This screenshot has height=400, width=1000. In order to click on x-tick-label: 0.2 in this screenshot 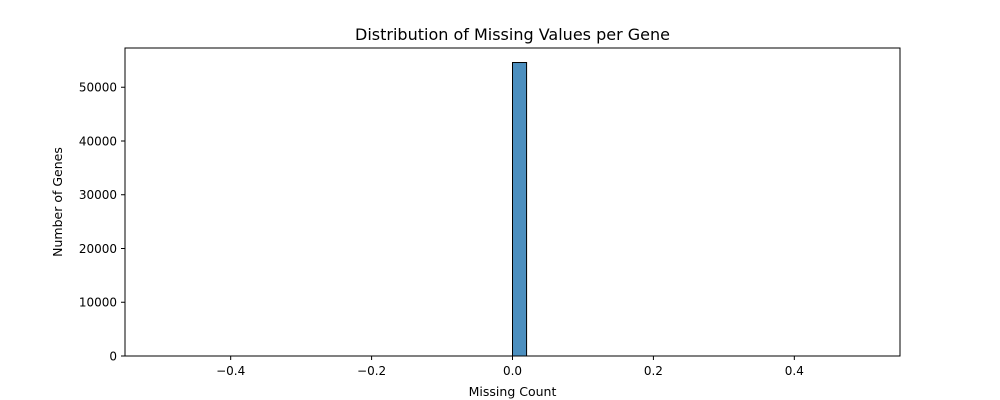, I will do `click(653, 371)`.